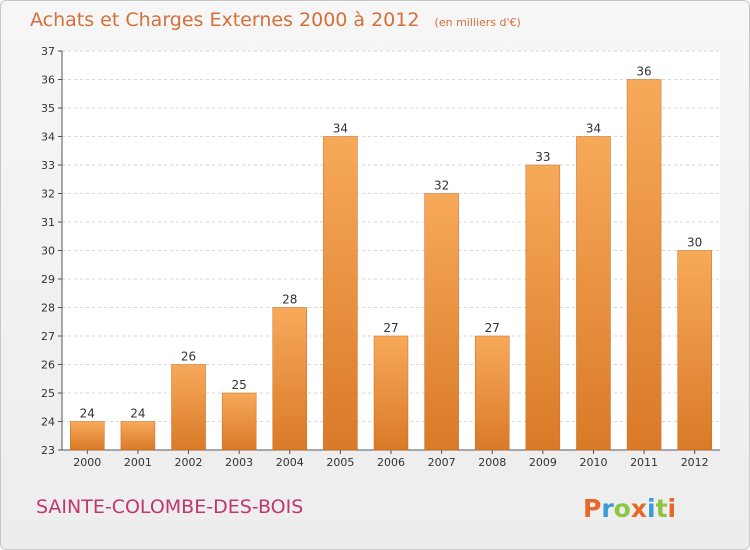 The height and width of the screenshot is (550, 750). Describe the element at coordinates (48, 450) in the screenshot. I see `y-tick-label: 23` at that location.